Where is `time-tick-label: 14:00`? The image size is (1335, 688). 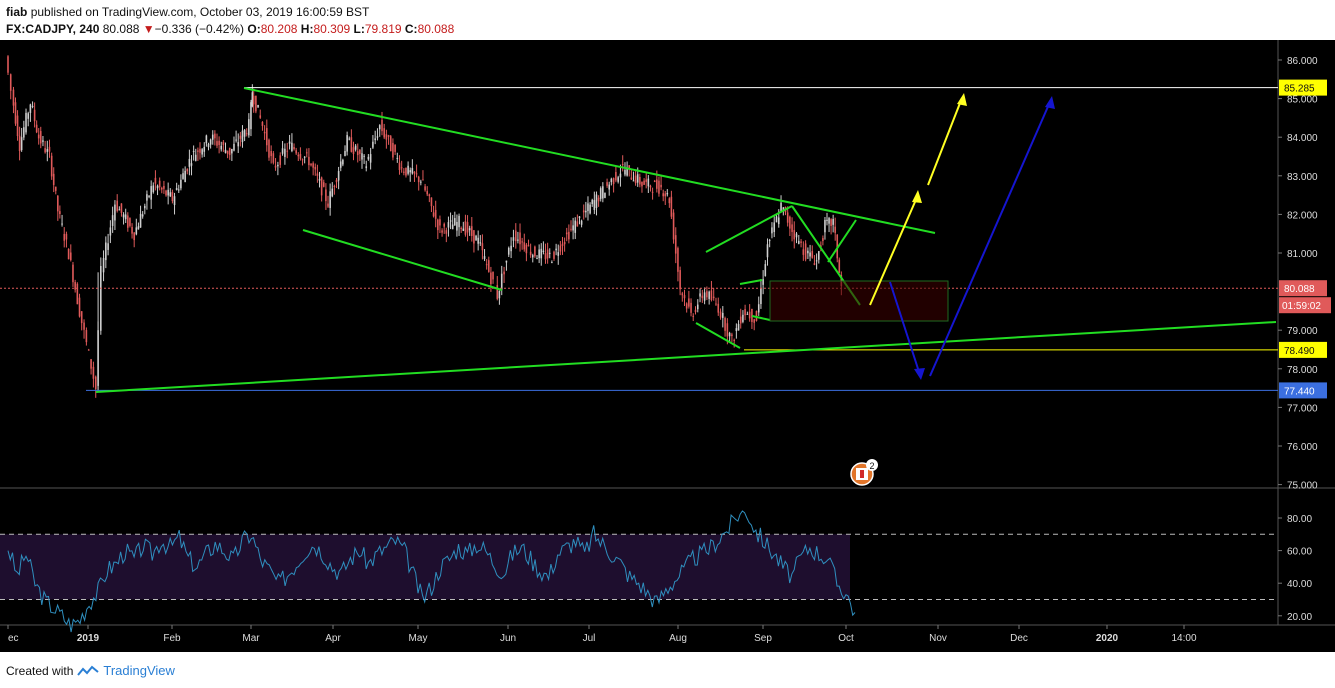 time-tick-label: 14:00 is located at coordinates (1183, 638).